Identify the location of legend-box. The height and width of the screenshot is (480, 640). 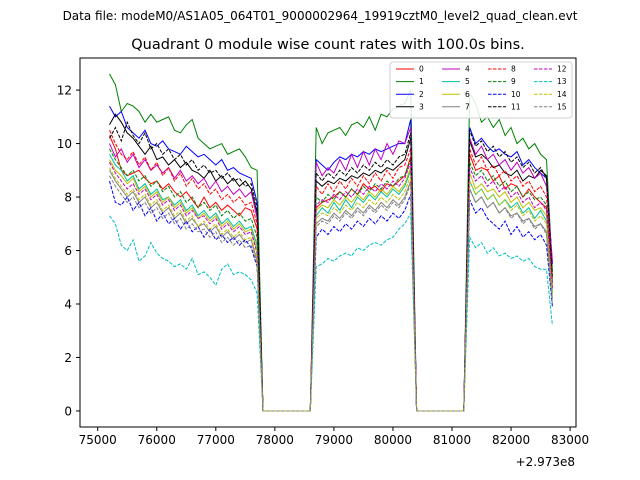
(481, 90).